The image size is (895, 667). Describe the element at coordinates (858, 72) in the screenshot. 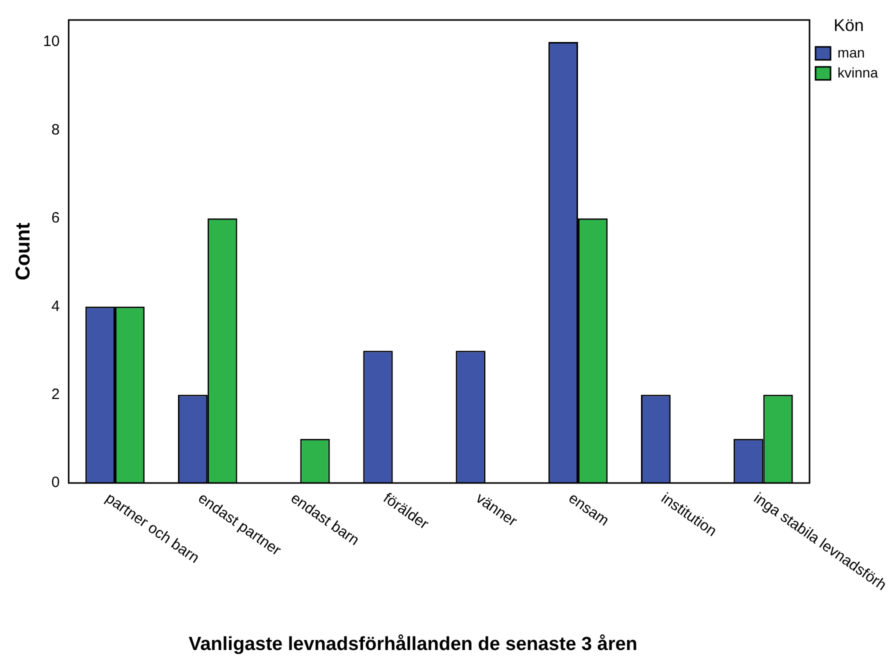

I see `legend-label: kvinna` at that location.